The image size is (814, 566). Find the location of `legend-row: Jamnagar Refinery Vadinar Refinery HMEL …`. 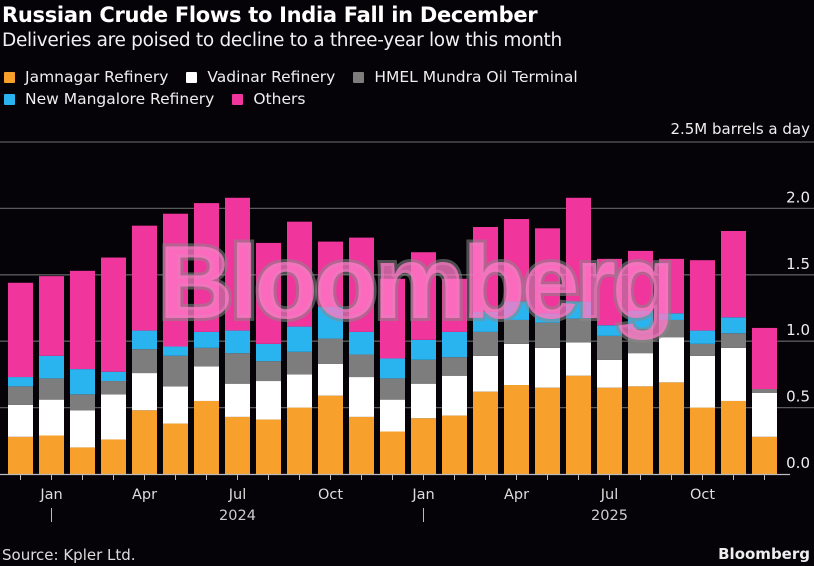

legend-row: Jamnagar Refinery Vadinar Refinery HMEL … is located at coordinates (300, 77).